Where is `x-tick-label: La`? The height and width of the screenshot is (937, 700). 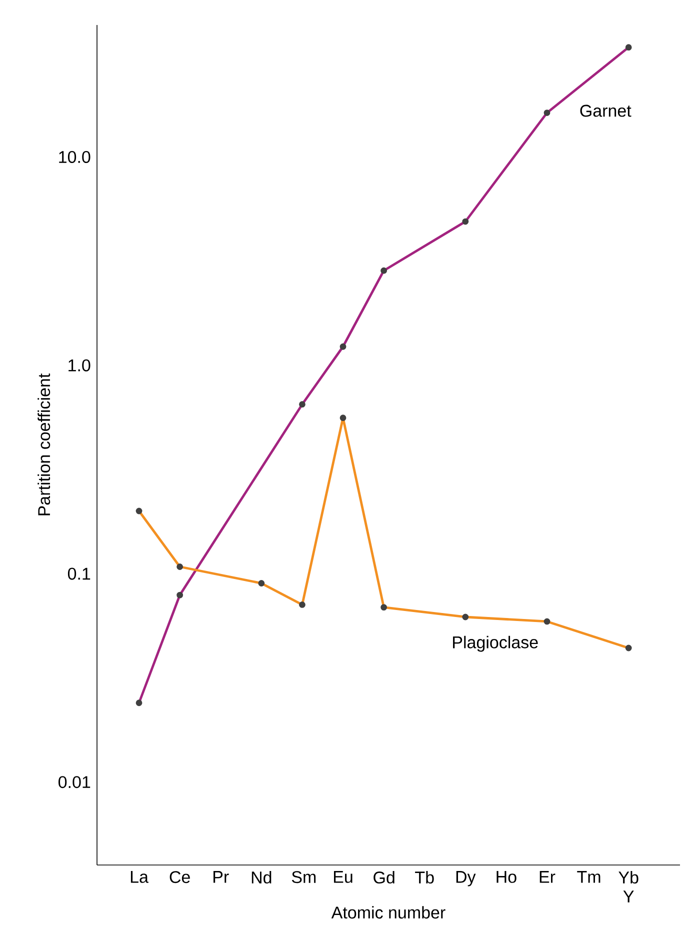
x-tick-label: La is located at coordinates (139, 877).